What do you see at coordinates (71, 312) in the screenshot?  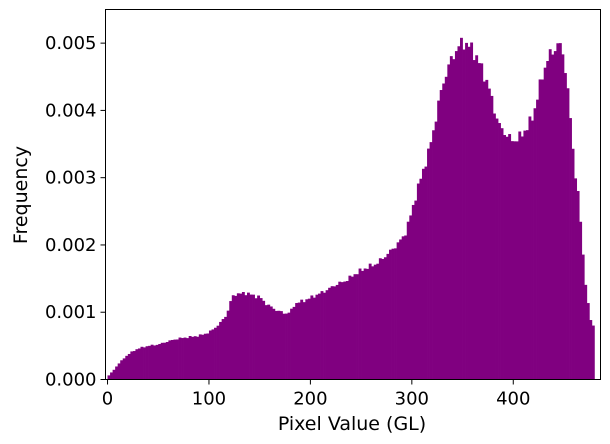 I see `y-tick-label: 0.001` at bounding box center [71, 312].